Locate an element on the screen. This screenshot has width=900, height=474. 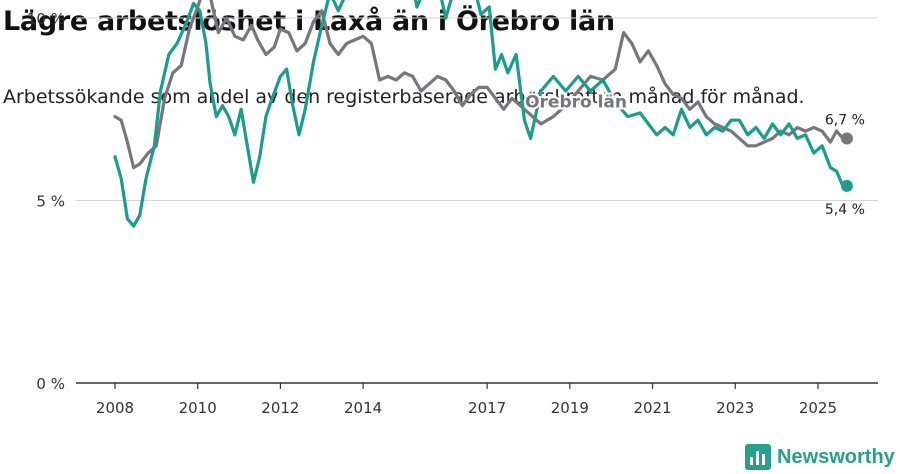
end-label-orebro: 6,7 % is located at coordinates (845, 120).